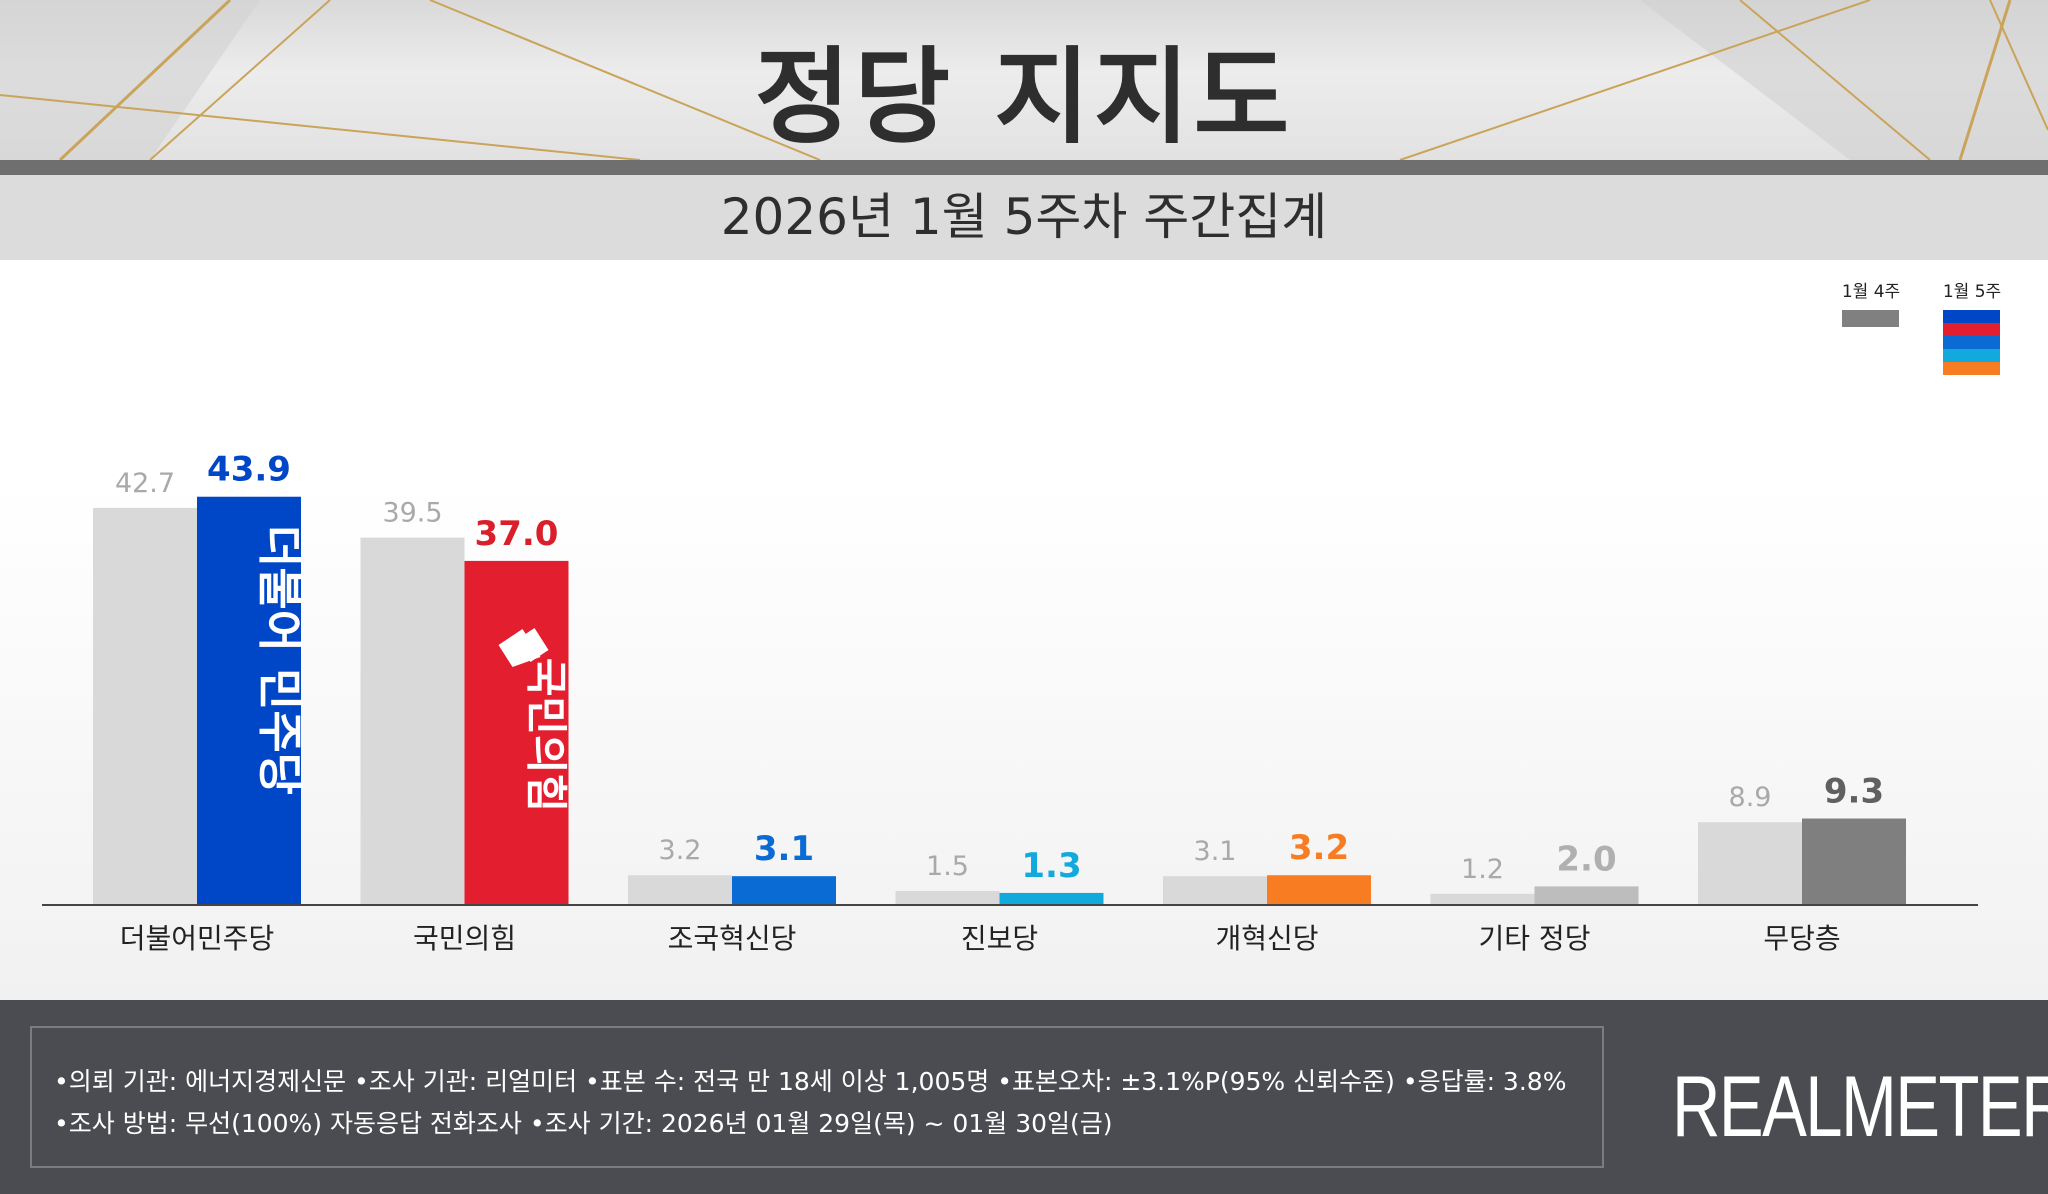 The height and width of the screenshot is (1194, 2048). I want to click on data-label-prev: 39.5, so click(412, 513).